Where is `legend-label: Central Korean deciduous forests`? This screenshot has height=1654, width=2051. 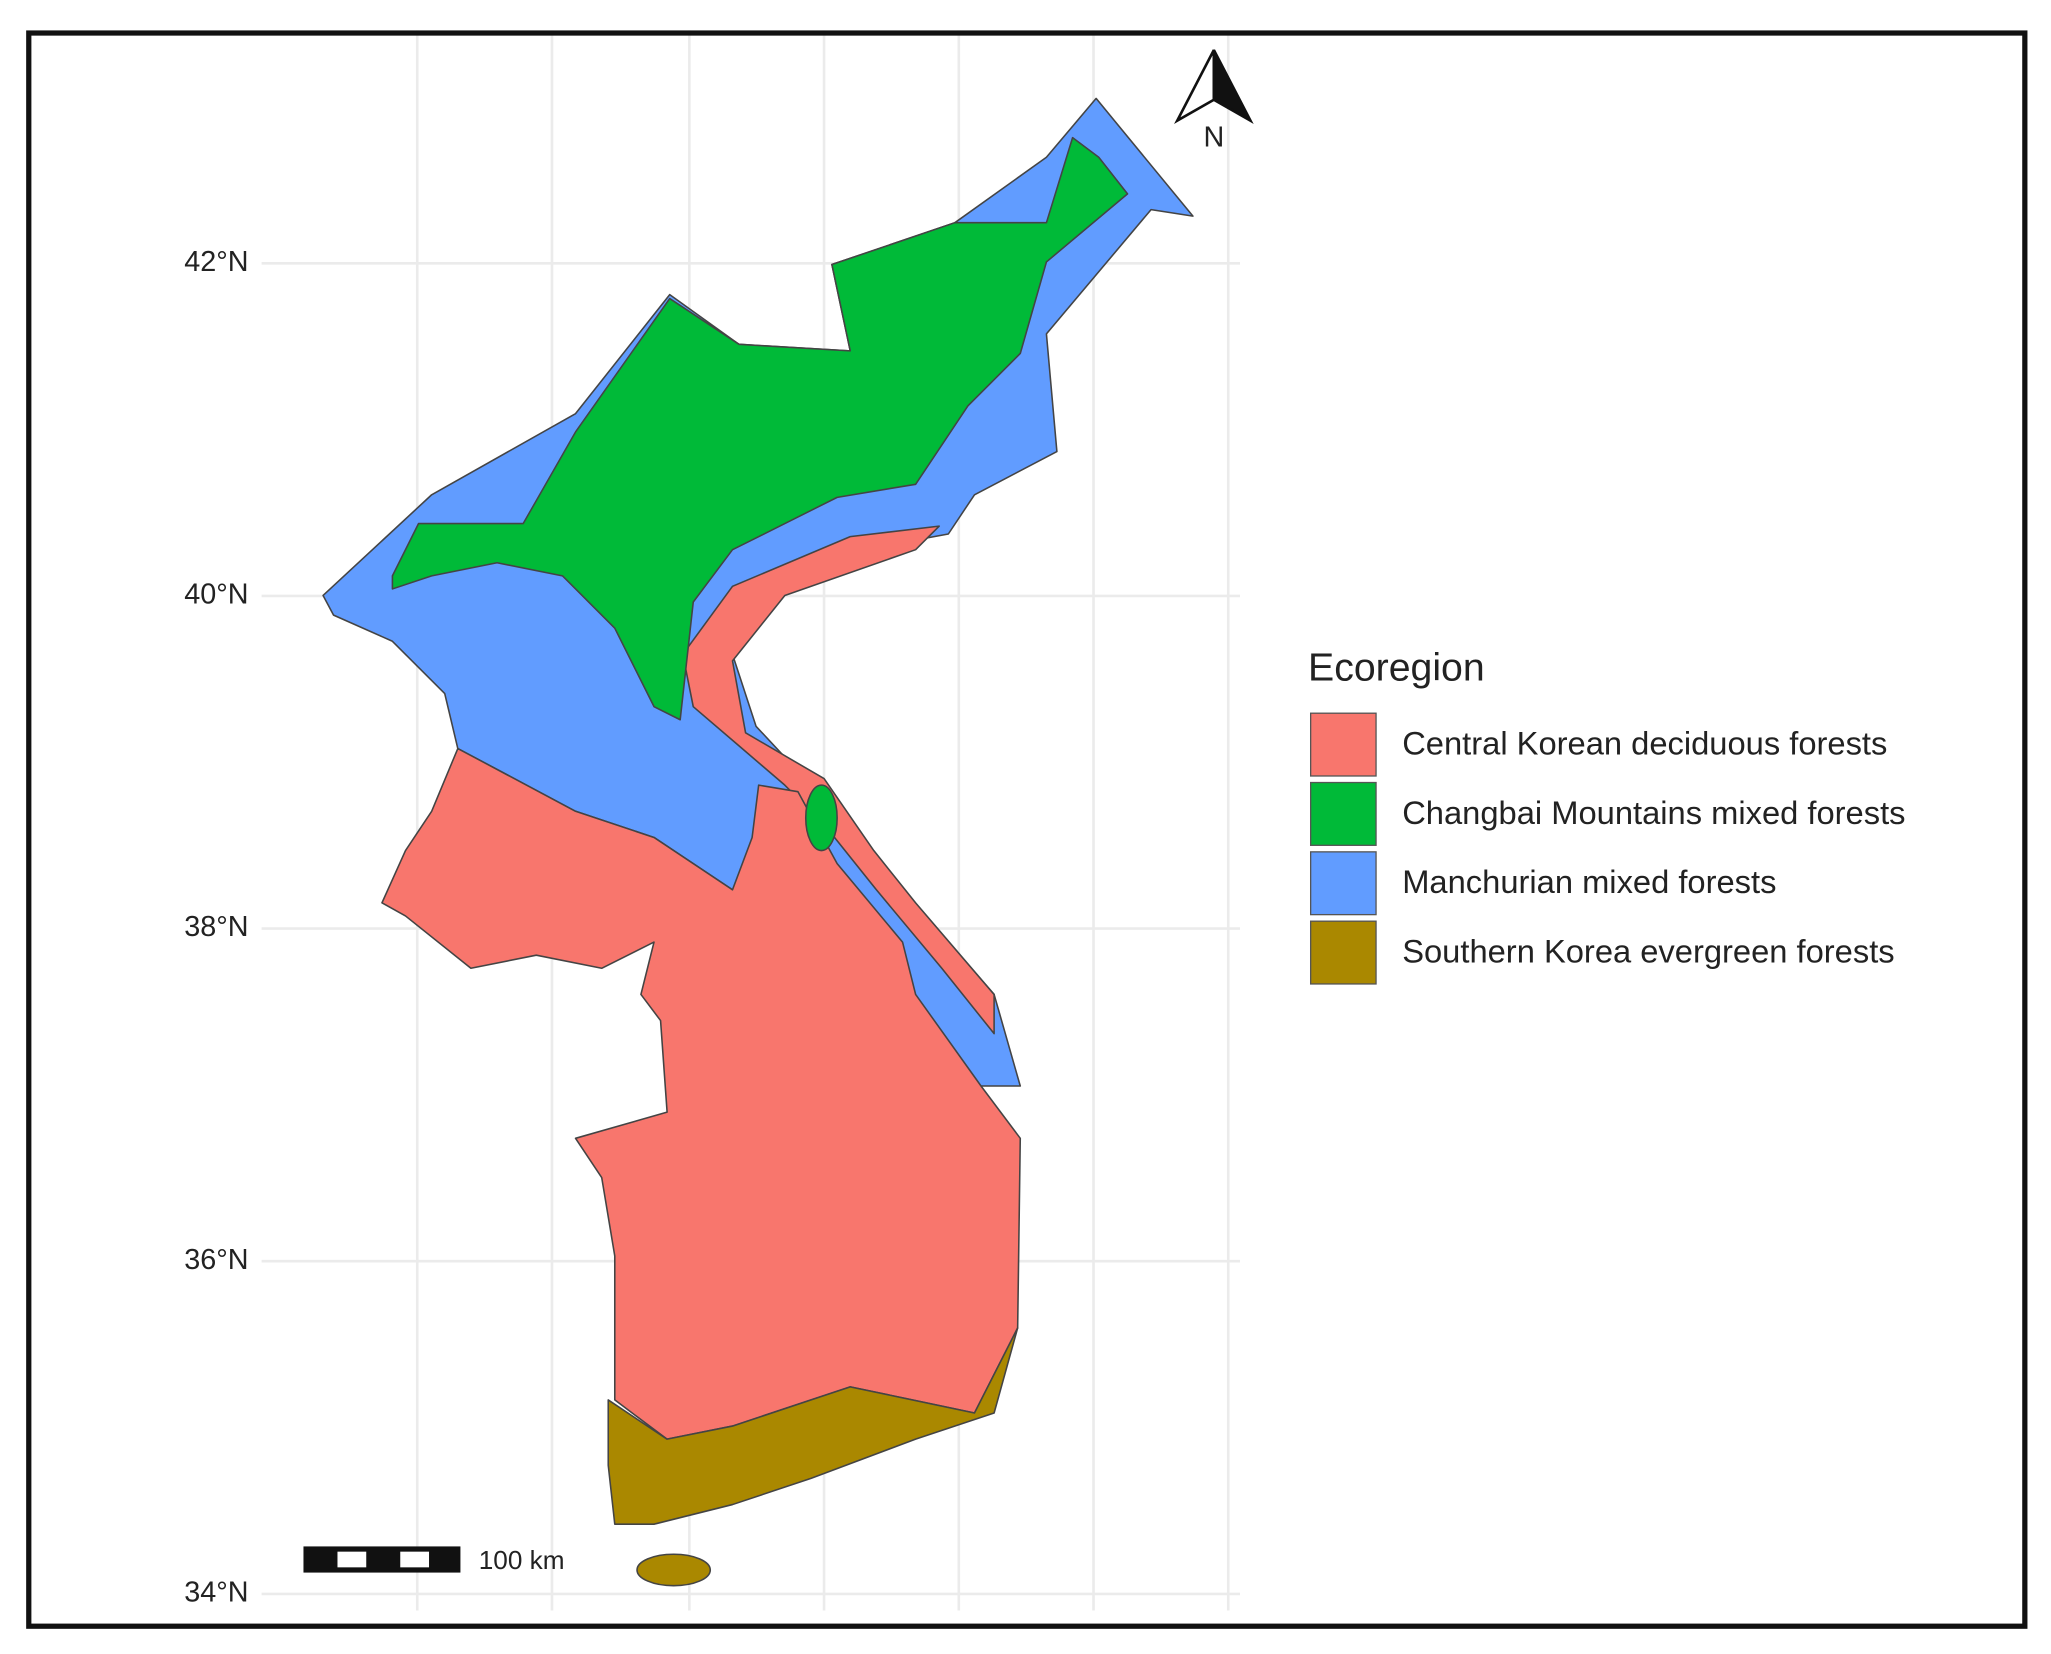 legend-label: Central Korean deciduous forests is located at coordinates (1644, 743).